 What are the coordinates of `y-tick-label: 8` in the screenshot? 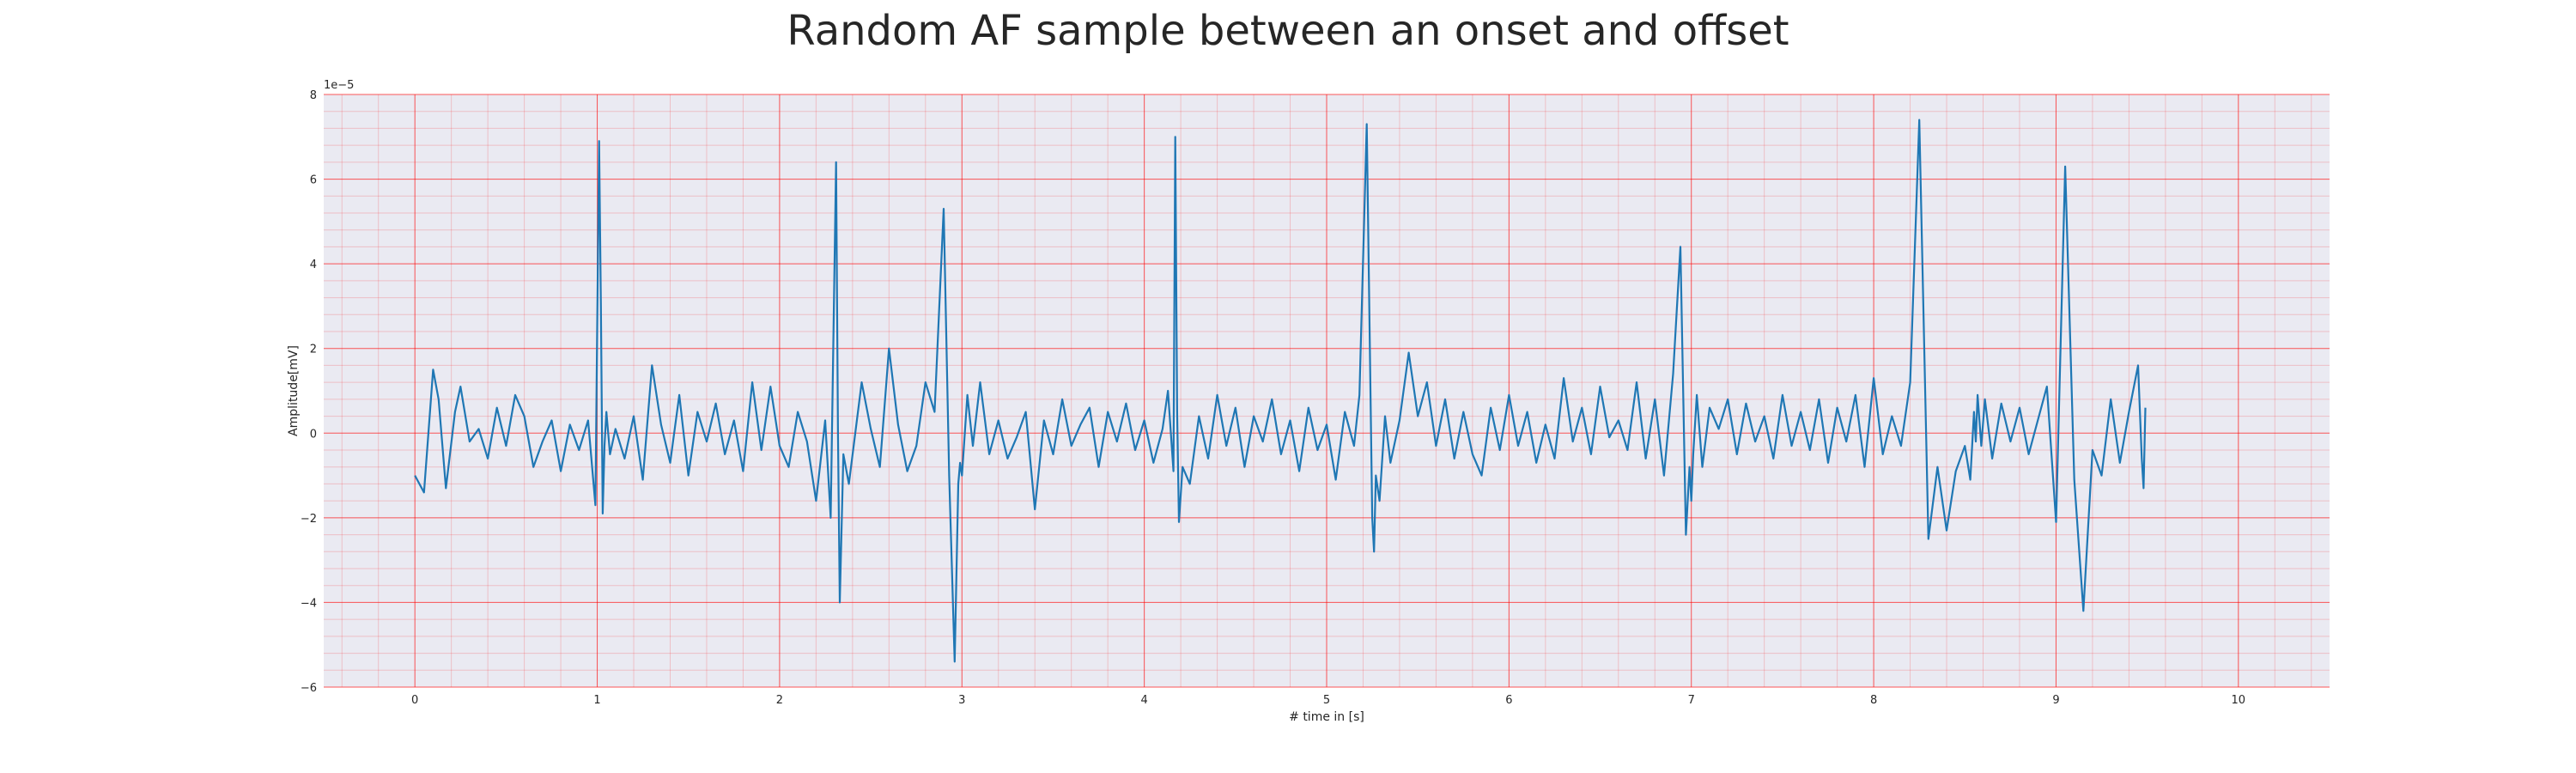 It's located at (313, 95).